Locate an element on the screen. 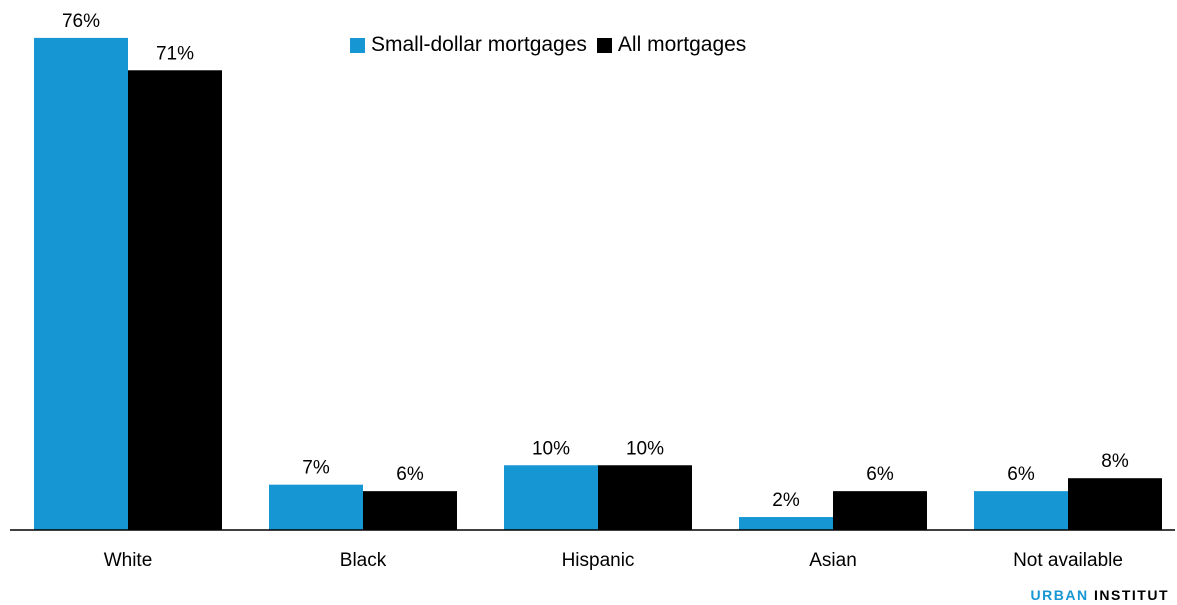  urban-institute-logo: URBAN INSTITUT is located at coordinates (1100, 595).